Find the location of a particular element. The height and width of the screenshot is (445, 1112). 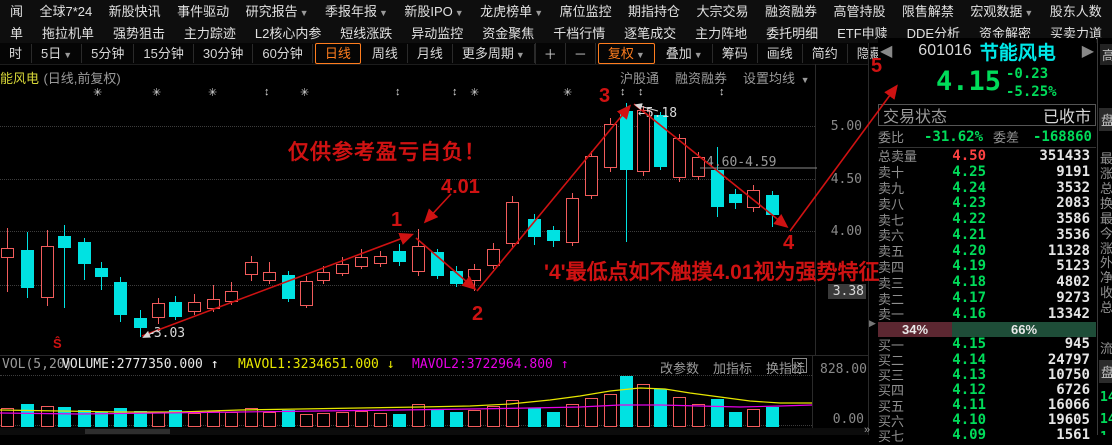

menu-item: 逐笔成交 is located at coordinates (650, 33).